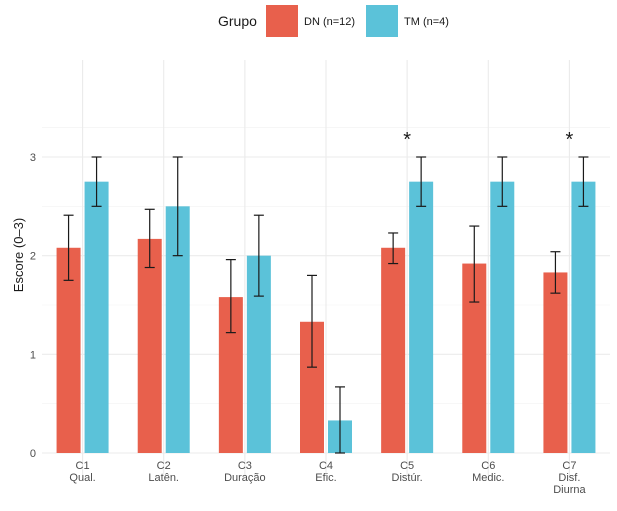 The height and width of the screenshot is (511, 617). Describe the element at coordinates (33, 355) in the screenshot. I see `y-tick-label: 1` at that location.